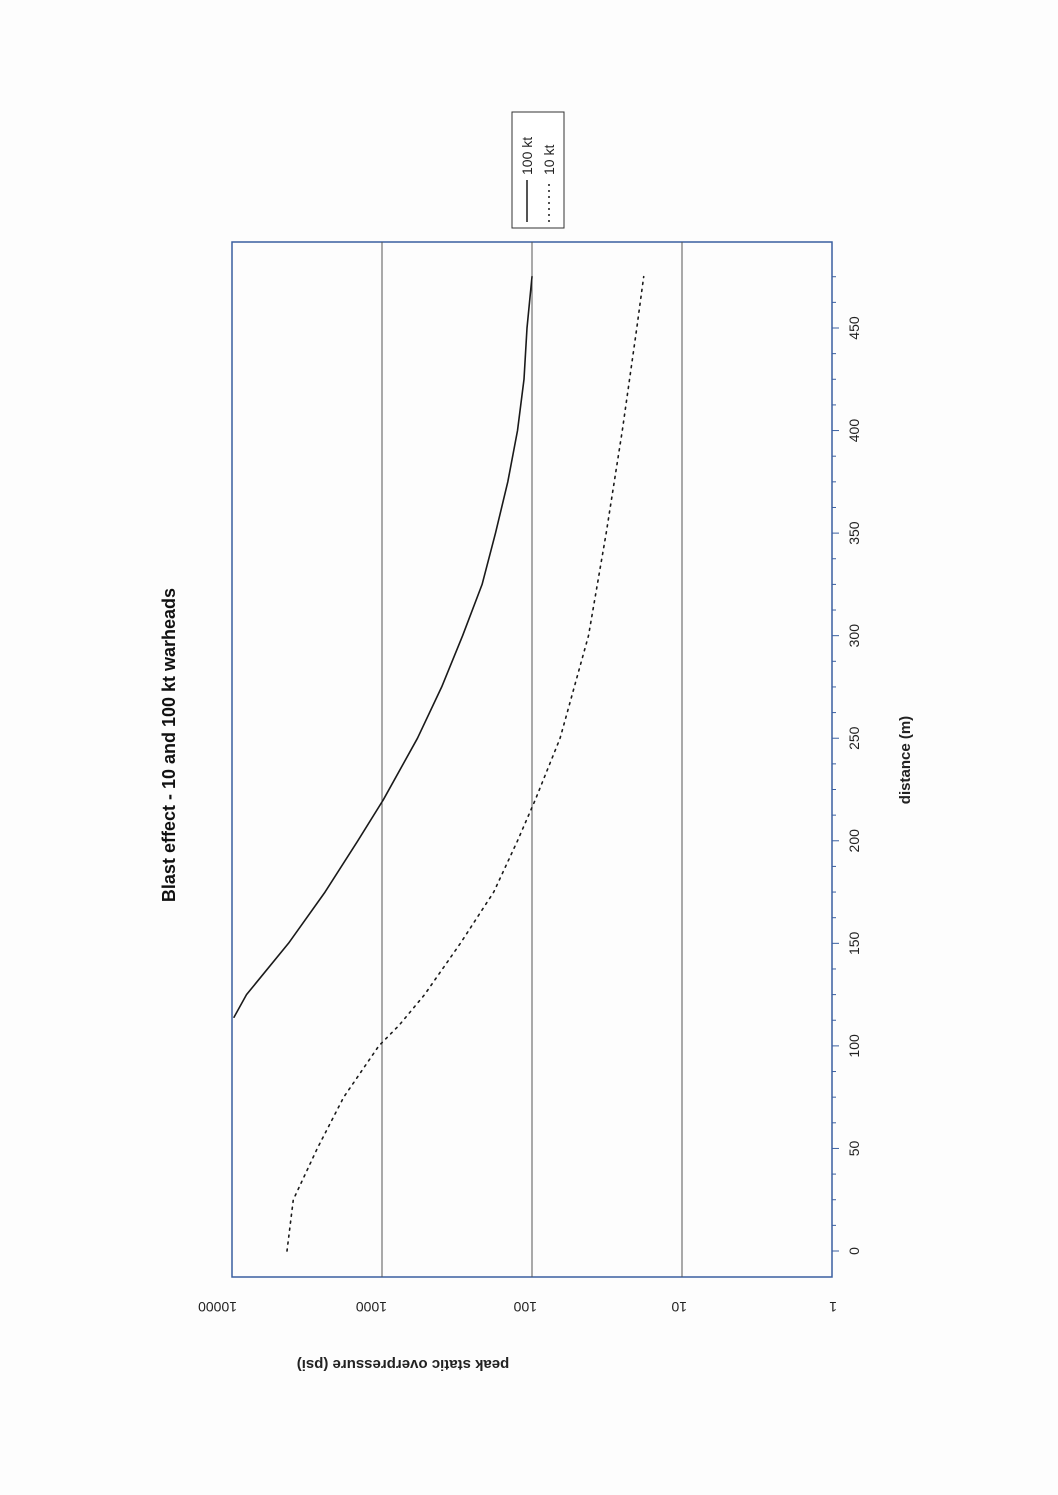 The height and width of the screenshot is (1495, 1058). What do you see at coordinates (835, 764) in the screenshot?
I see `x-axis-ticks` at bounding box center [835, 764].